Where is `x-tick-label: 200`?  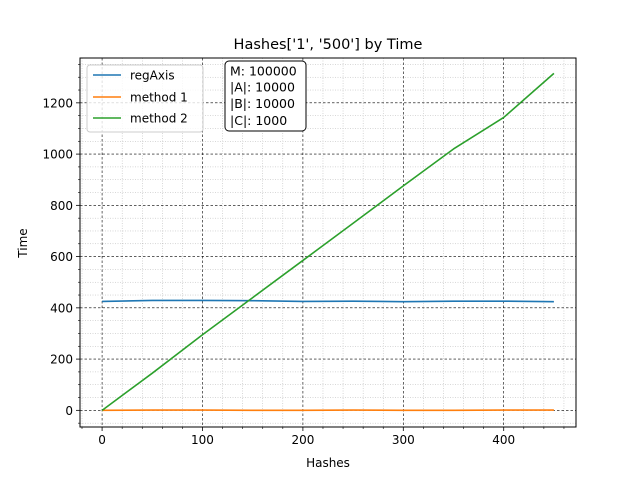 x-tick-label: 200 is located at coordinates (302, 440).